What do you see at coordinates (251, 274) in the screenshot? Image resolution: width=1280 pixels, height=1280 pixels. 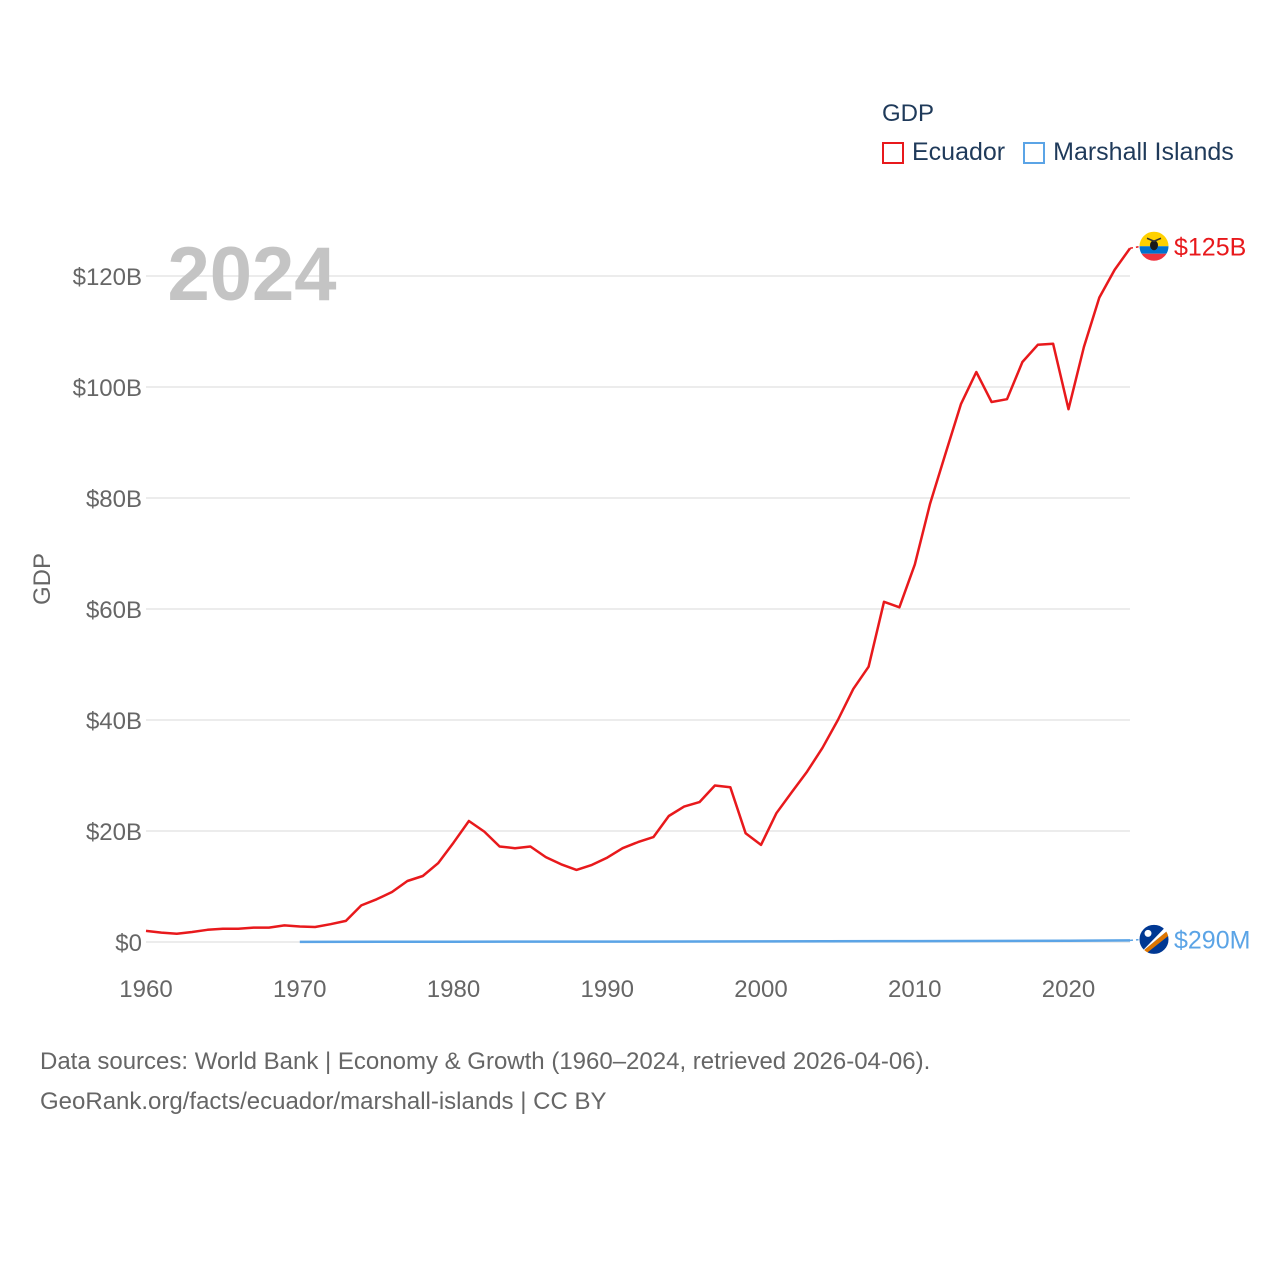 I see `year-watermark: 2024` at bounding box center [251, 274].